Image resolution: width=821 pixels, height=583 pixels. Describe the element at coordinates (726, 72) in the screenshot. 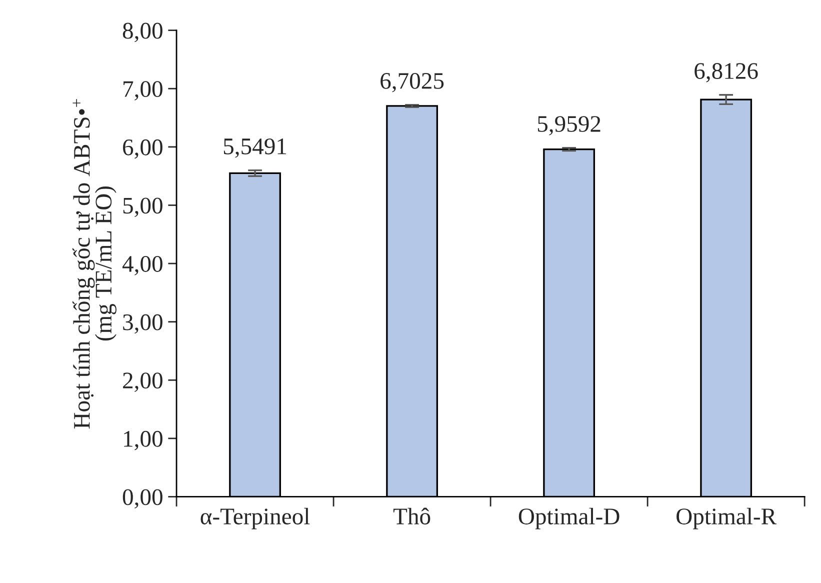

I see `data-label: 6,8126` at that location.